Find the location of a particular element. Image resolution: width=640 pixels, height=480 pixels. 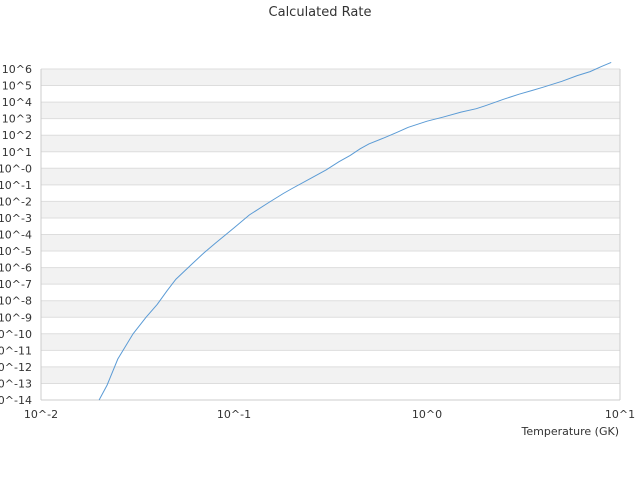

y-tick-label: 10^-6 is located at coordinates (16, 268).